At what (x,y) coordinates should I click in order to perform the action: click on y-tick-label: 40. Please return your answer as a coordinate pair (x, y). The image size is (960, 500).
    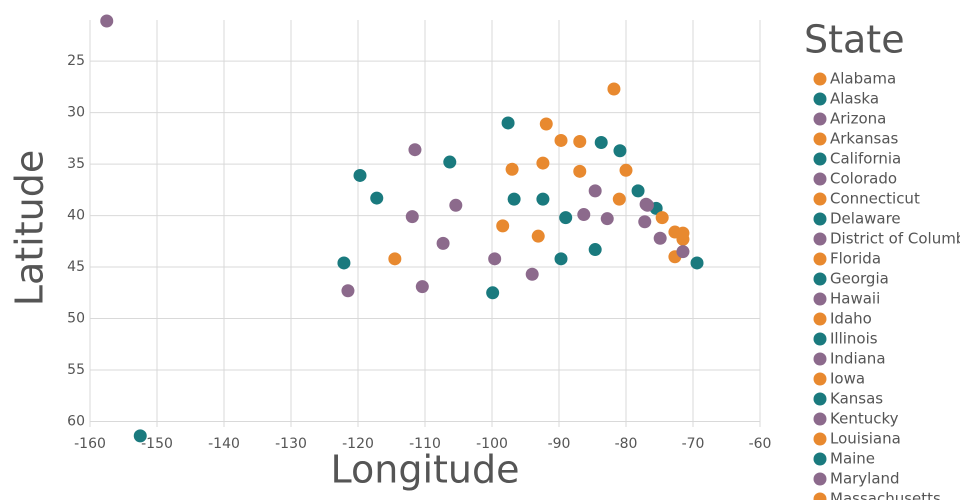
    Looking at the image, I should click on (76, 216).